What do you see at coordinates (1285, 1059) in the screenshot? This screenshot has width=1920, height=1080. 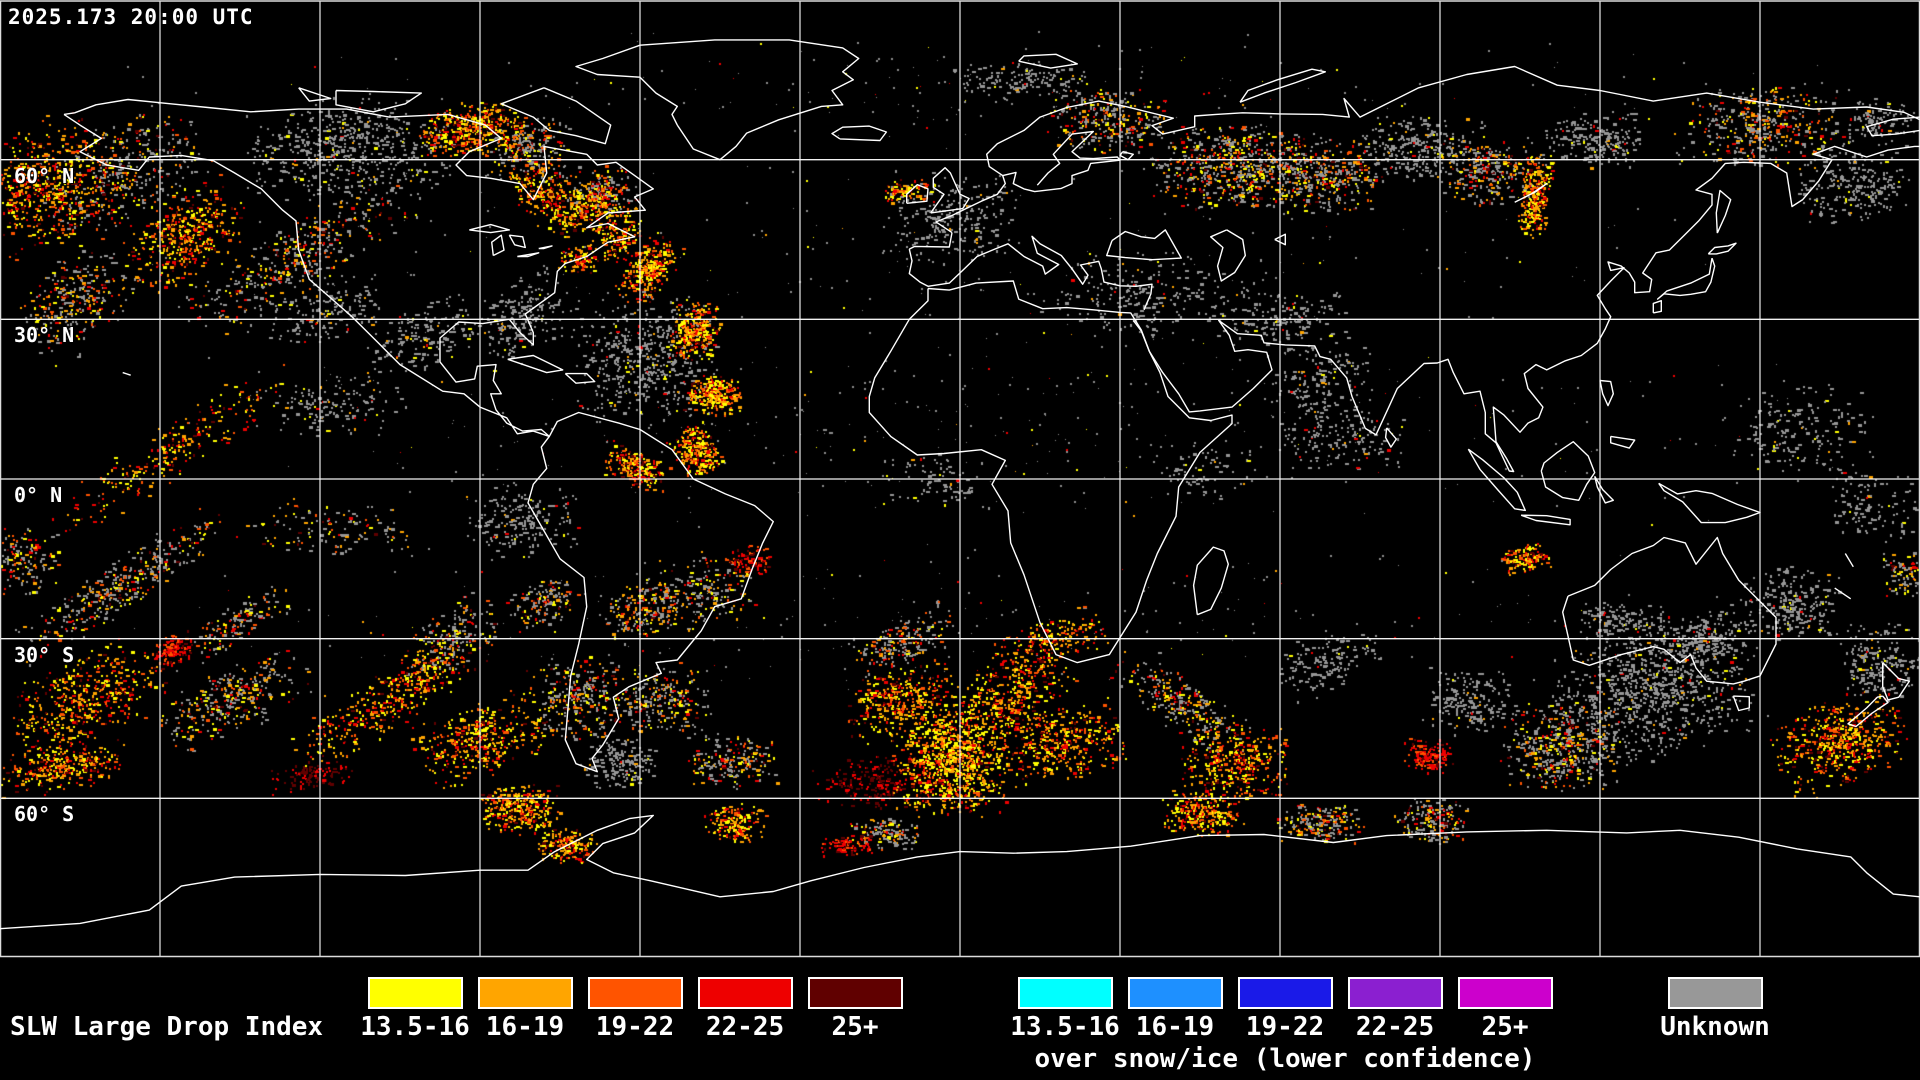 I see `legend-snow-ice-subtitle: over snow/ice (lower confidence)` at bounding box center [1285, 1059].